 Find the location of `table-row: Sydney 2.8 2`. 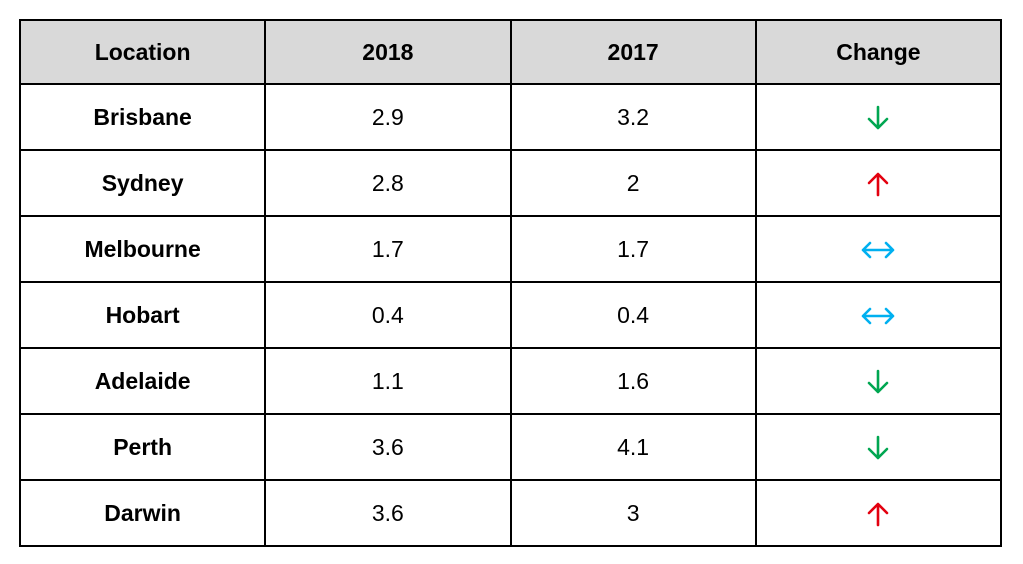

table-row: Sydney 2.8 2 is located at coordinates (510, 183).